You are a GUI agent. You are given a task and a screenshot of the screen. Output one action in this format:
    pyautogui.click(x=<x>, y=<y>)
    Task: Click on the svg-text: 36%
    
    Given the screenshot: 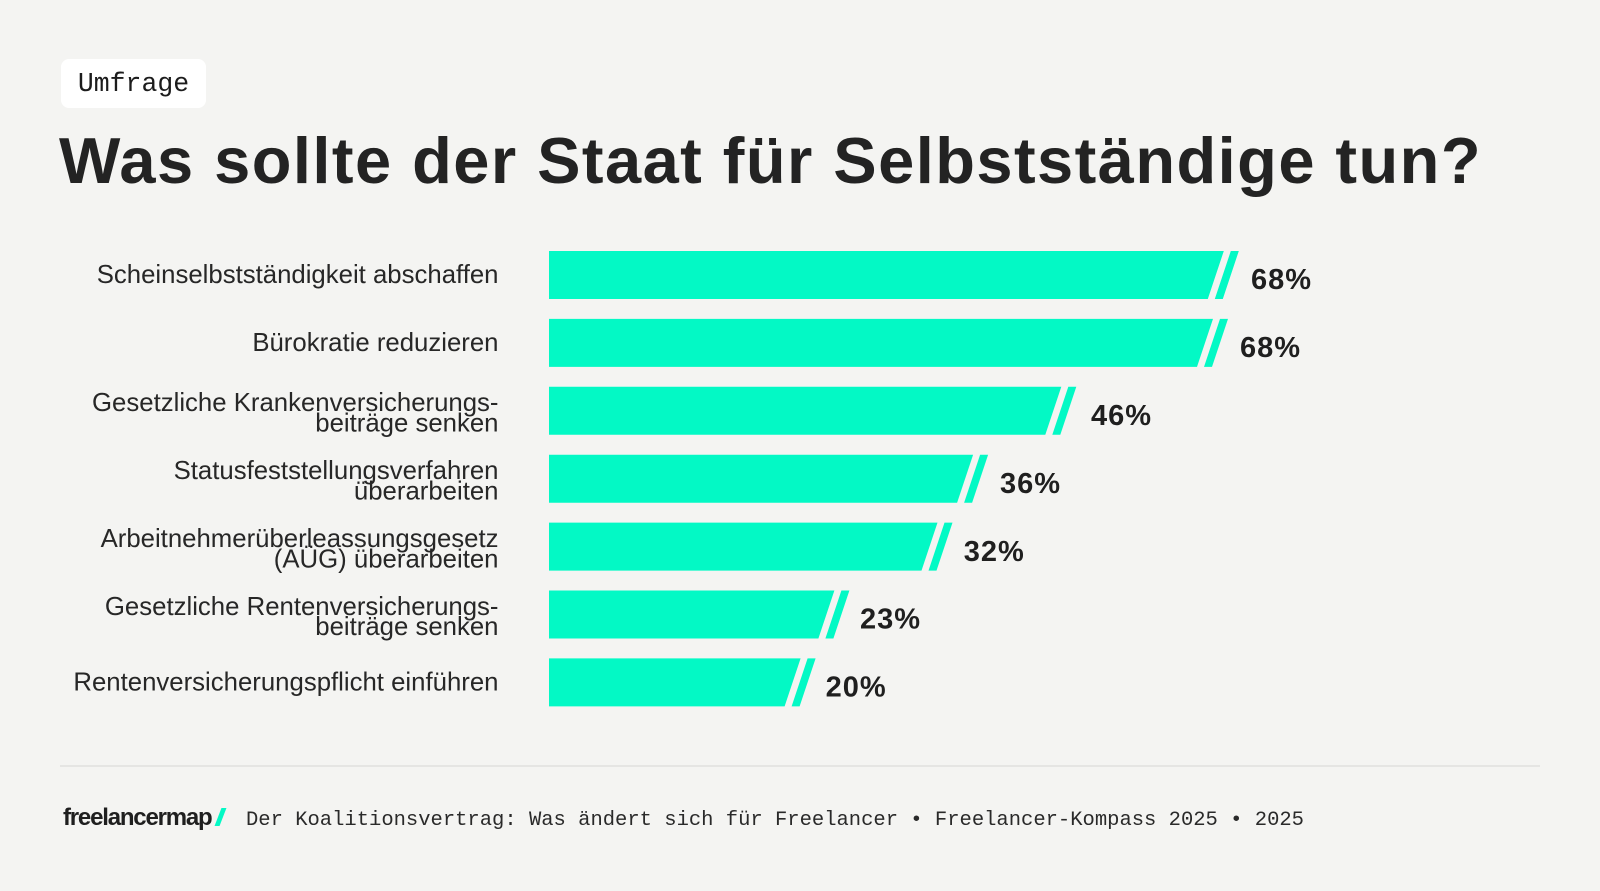 What is the action you would take?
    pyautogui.click(x=1030, y=484)
    